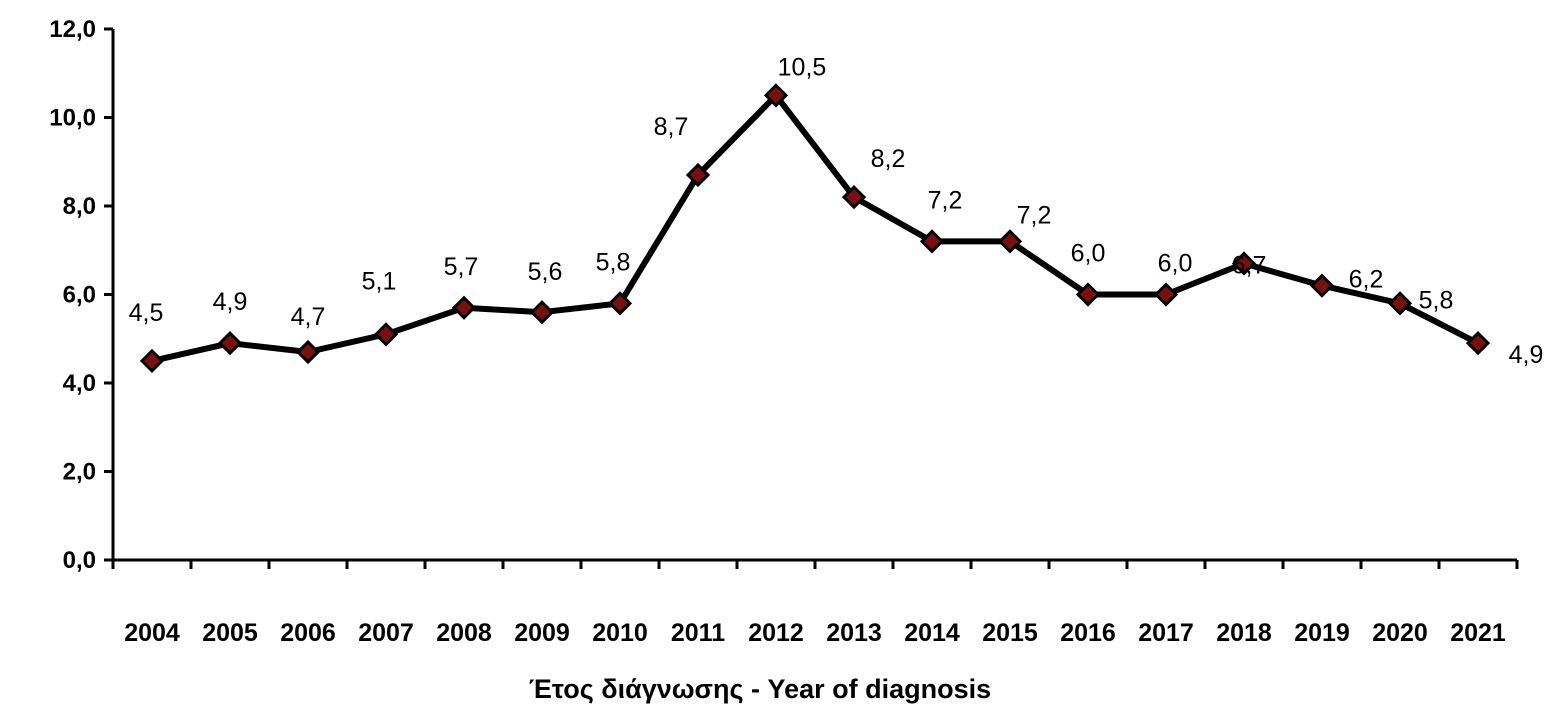  What do you see at coordinates (1244, 633) in the screenshot?
I see `x-tick-label: 2018` at bounding box center [1244, 633].